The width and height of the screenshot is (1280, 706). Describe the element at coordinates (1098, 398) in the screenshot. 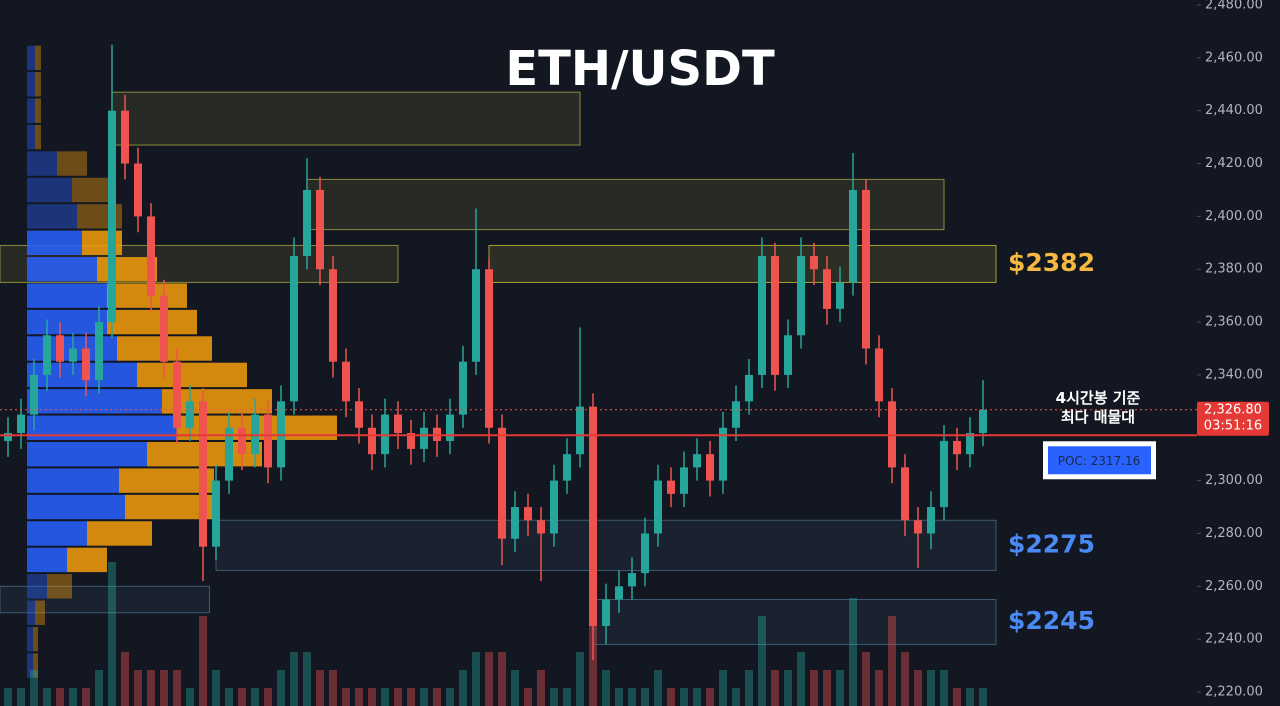

I see `annotation: 4시간봉 기준` at that location.